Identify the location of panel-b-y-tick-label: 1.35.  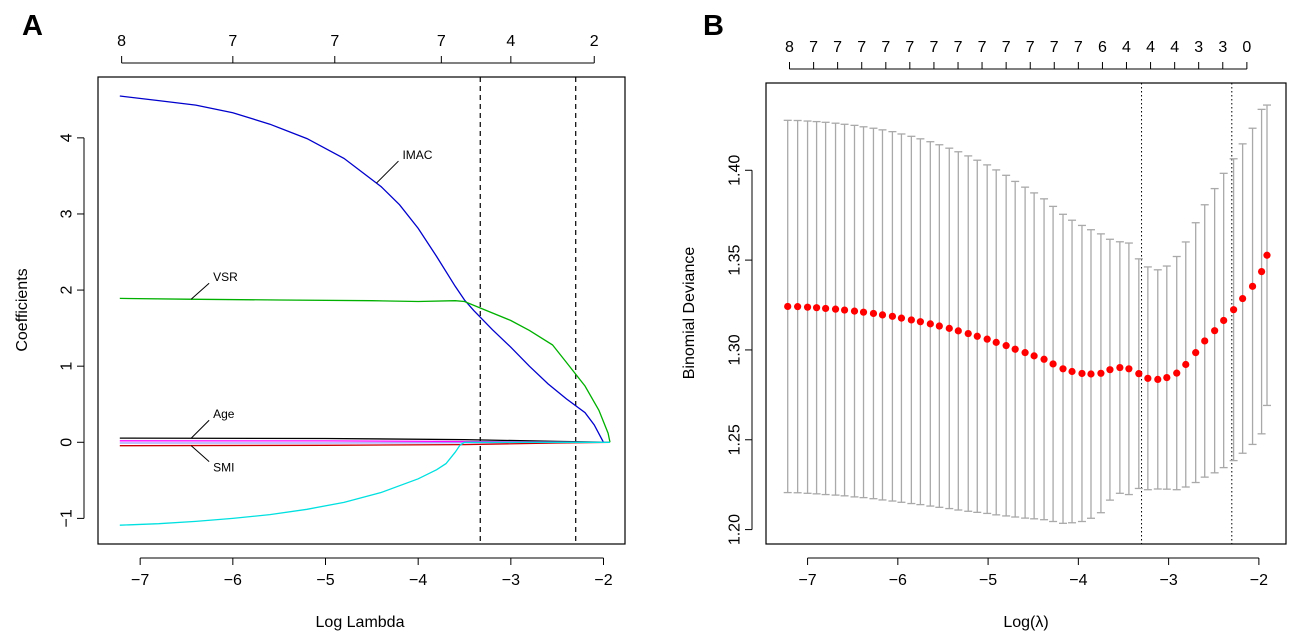
(735, 259).